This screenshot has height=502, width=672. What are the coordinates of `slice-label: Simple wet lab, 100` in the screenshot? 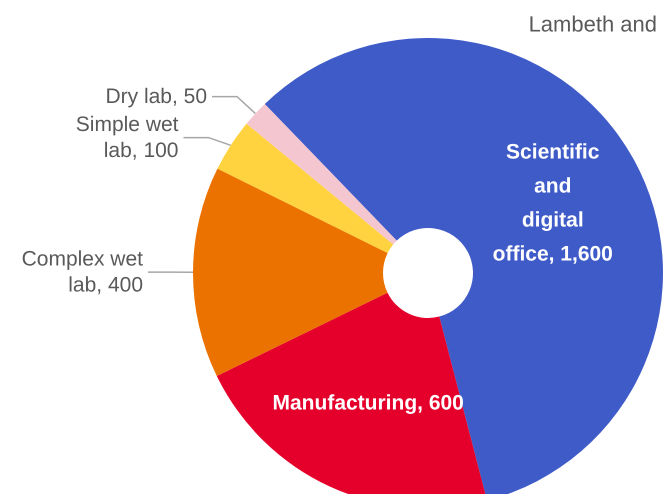 It's located at (127, 137).